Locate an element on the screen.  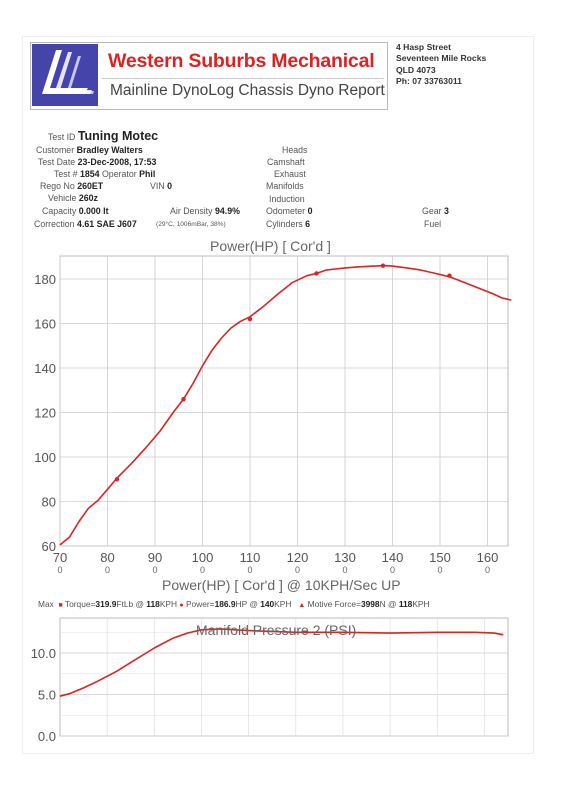
test-date-value: 23-Dec-2008, 17:53 is located at coordinates (117, 162).